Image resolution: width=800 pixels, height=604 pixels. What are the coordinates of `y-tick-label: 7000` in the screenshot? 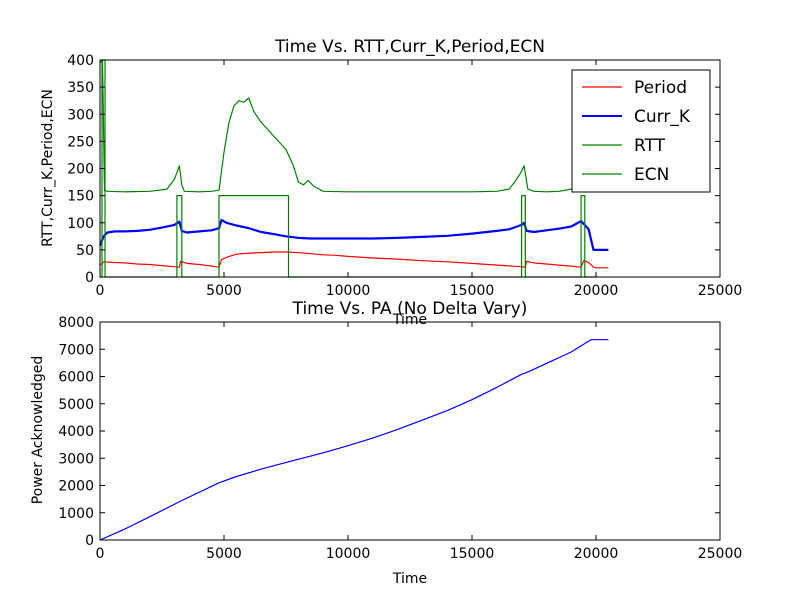 It's located at (76, 350).